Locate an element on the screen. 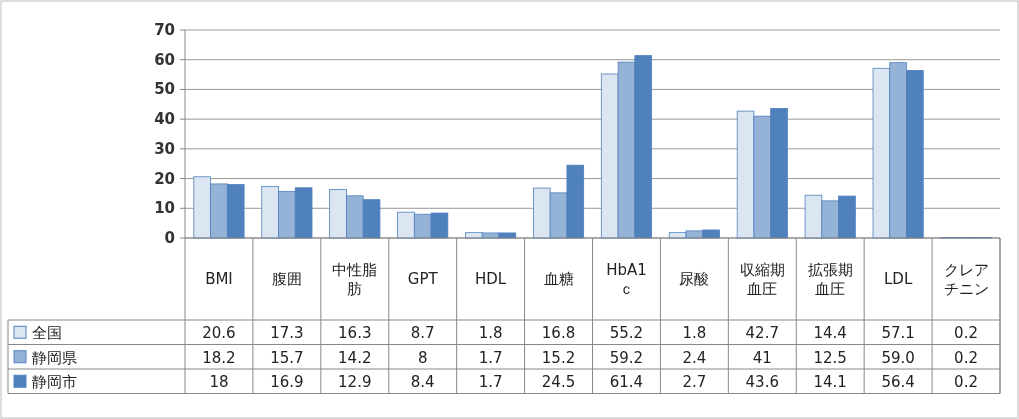 This screenshot has height=419, width=1019. x-tick-label: 収縮期血圧 is located at coordinates (762, 279).